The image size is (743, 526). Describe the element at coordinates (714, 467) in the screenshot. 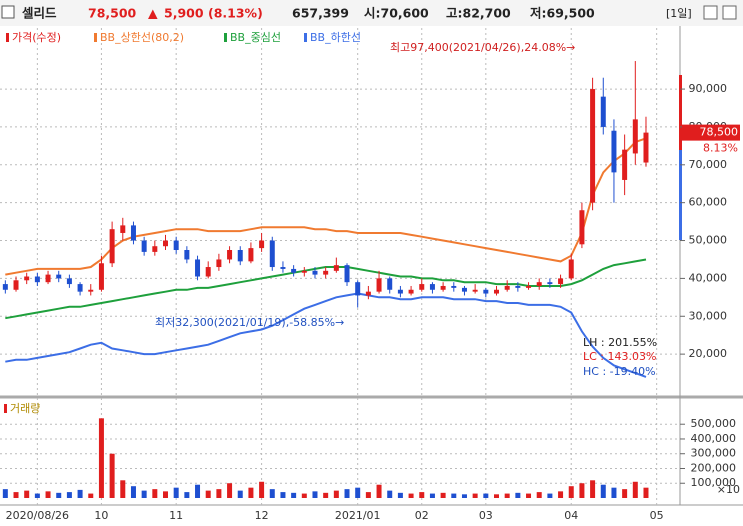

I see `y-tick-label: 200,000` at that location.